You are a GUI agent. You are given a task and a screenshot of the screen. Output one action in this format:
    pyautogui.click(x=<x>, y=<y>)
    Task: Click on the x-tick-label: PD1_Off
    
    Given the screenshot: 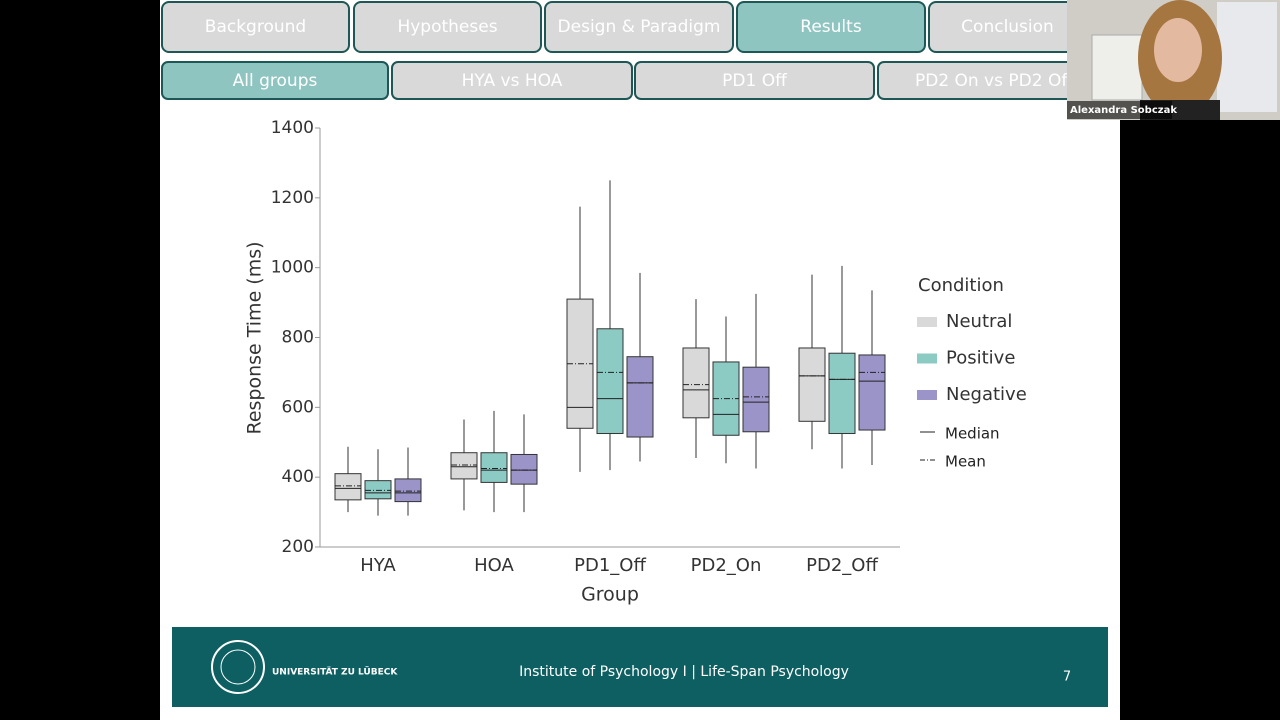 What is the action you would take?
    pyautogui.click(x=610, y=565)
    